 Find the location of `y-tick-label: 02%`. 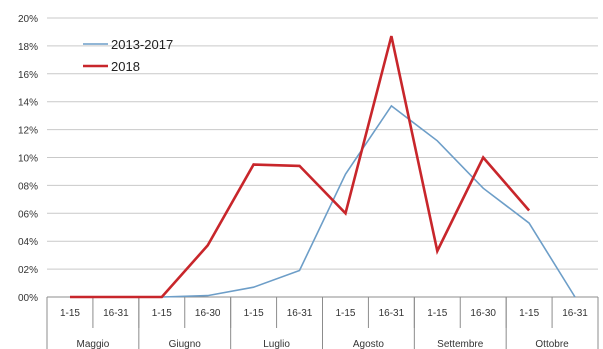

y-tick-label: 02% is located at coordinates (28, 270).